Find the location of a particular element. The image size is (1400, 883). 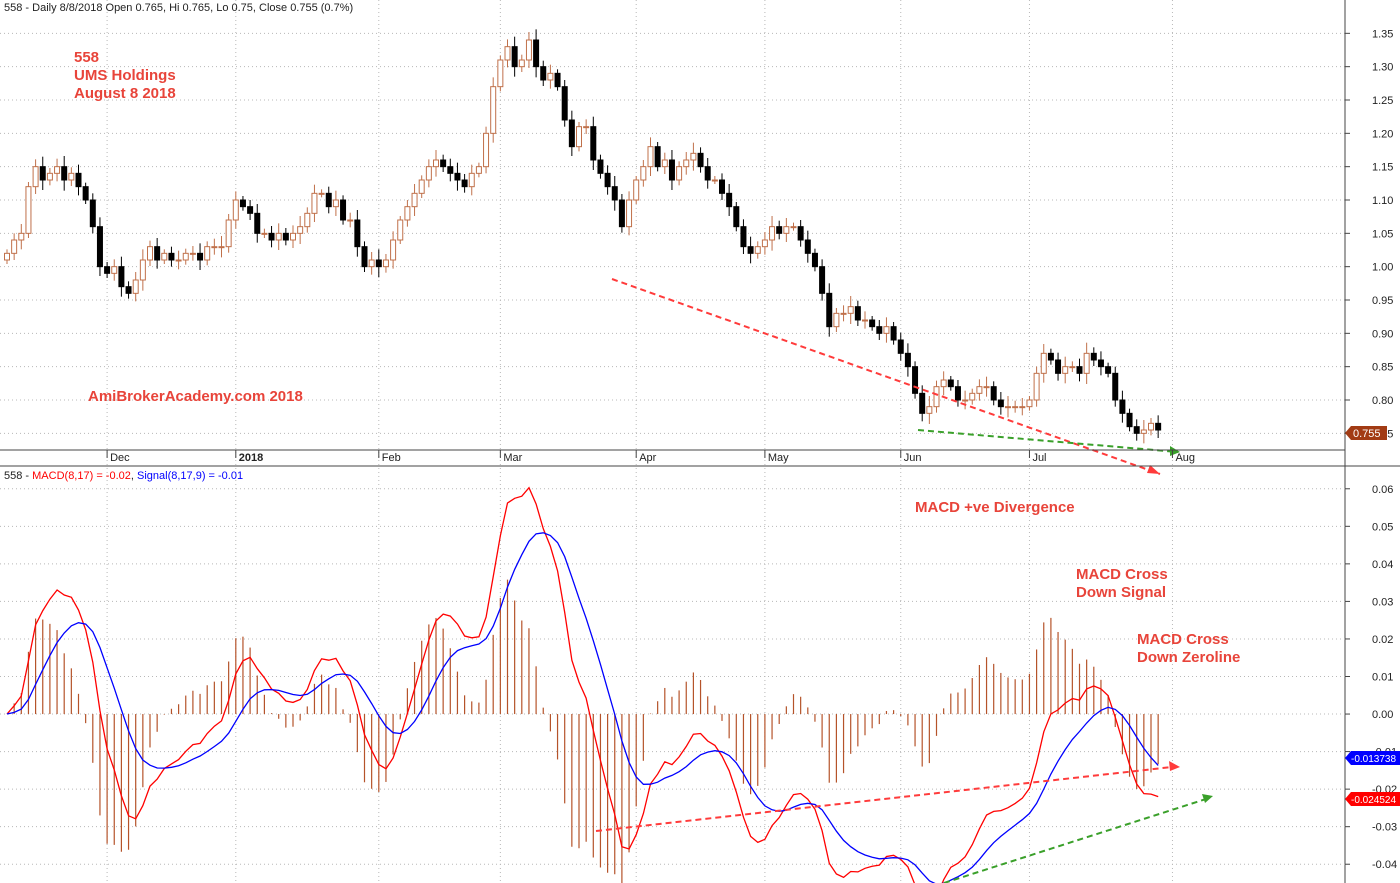

macd-header-signal: Signal(8,17,9) = -0.01 is located at coordinates (190, 476).